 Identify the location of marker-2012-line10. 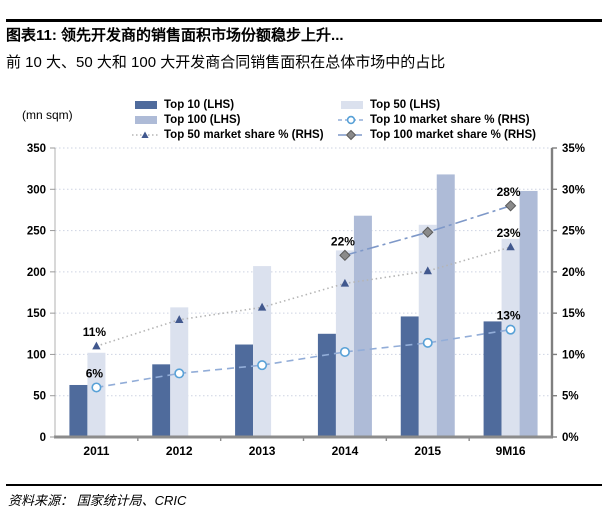
(179, 373).